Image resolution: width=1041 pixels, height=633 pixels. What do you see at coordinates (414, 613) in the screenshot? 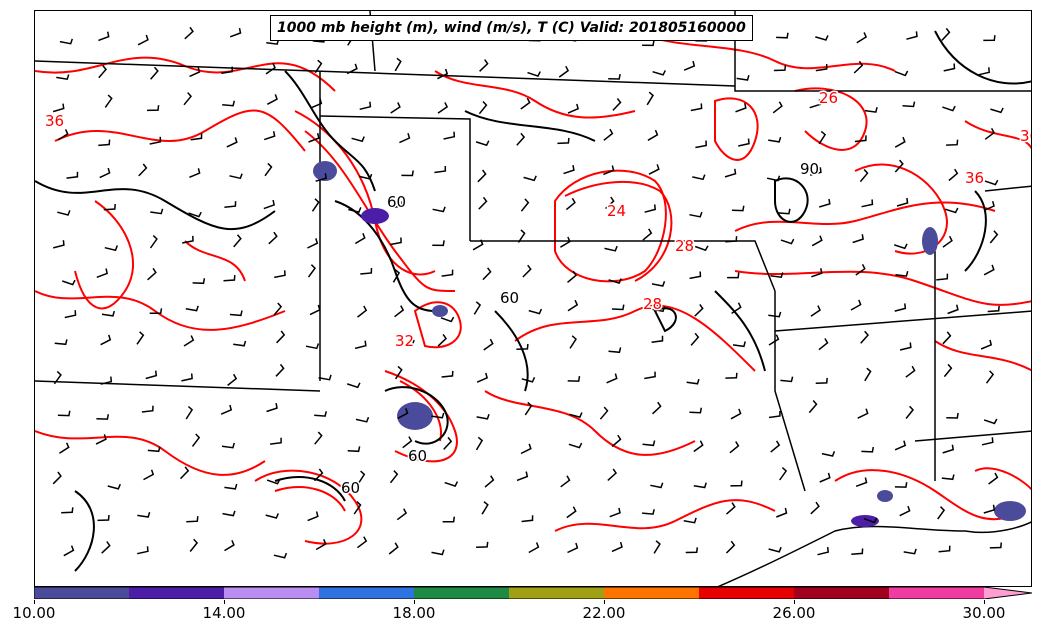
I see `colorbar-tick-label: 18.00` at bounding box center [414, 613].